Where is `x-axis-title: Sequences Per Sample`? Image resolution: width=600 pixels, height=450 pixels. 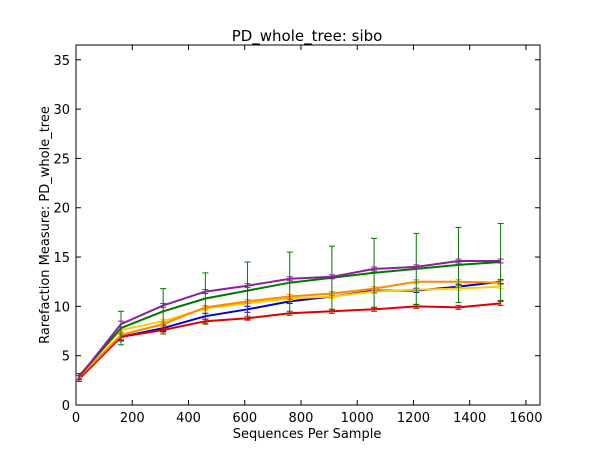 x-axis-title: Sequences Per Sample is located at coordinates (307, 434).